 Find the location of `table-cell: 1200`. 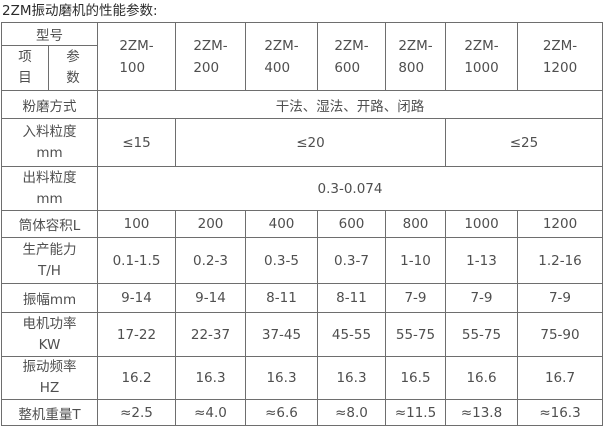

table-cell: 1200 is located at coordinates (560, 224).